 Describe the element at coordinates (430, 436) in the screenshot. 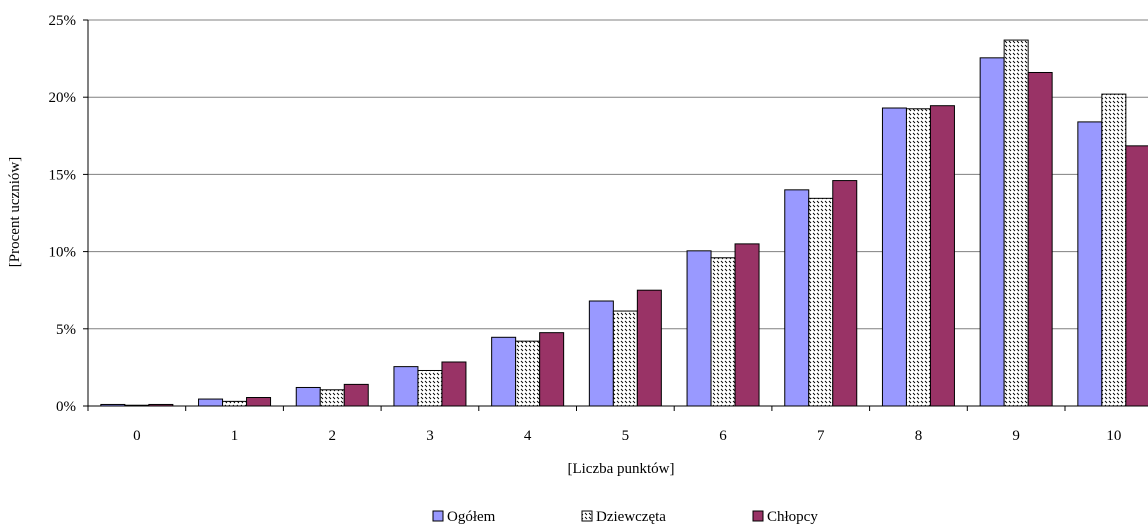

I see `x-tick-label: 3` at that location.